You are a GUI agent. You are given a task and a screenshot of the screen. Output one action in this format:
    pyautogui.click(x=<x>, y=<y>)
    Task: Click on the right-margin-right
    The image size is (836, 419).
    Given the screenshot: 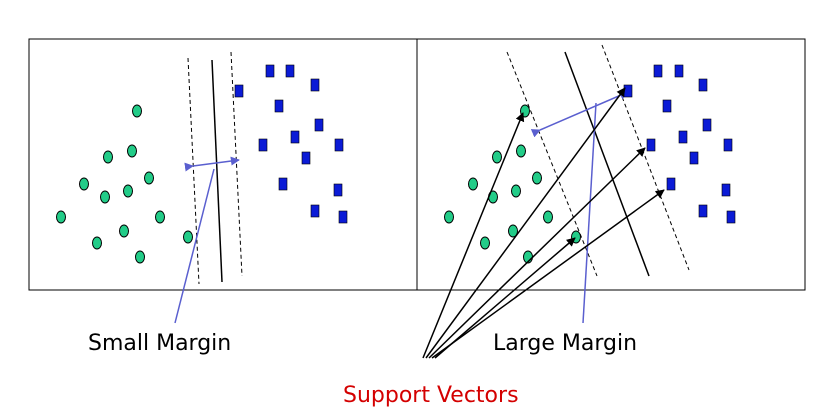 What is the action you would take?
    pyautogui.click(x=645, y=157)
    